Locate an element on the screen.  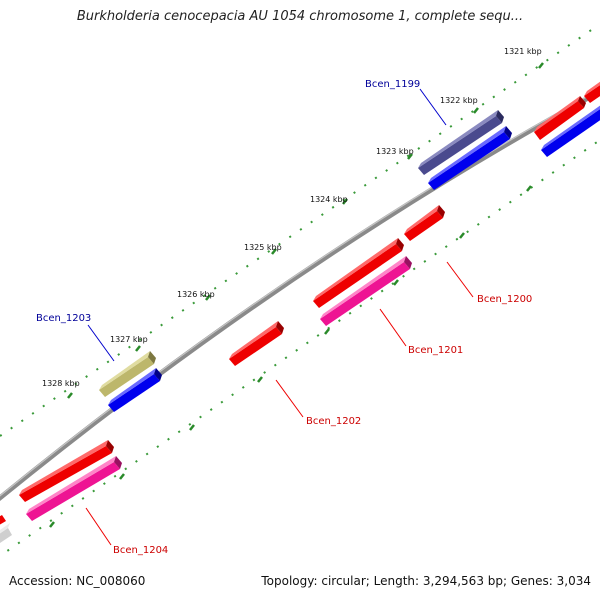
gene-feature-gray is located at coordinates (6, 535).